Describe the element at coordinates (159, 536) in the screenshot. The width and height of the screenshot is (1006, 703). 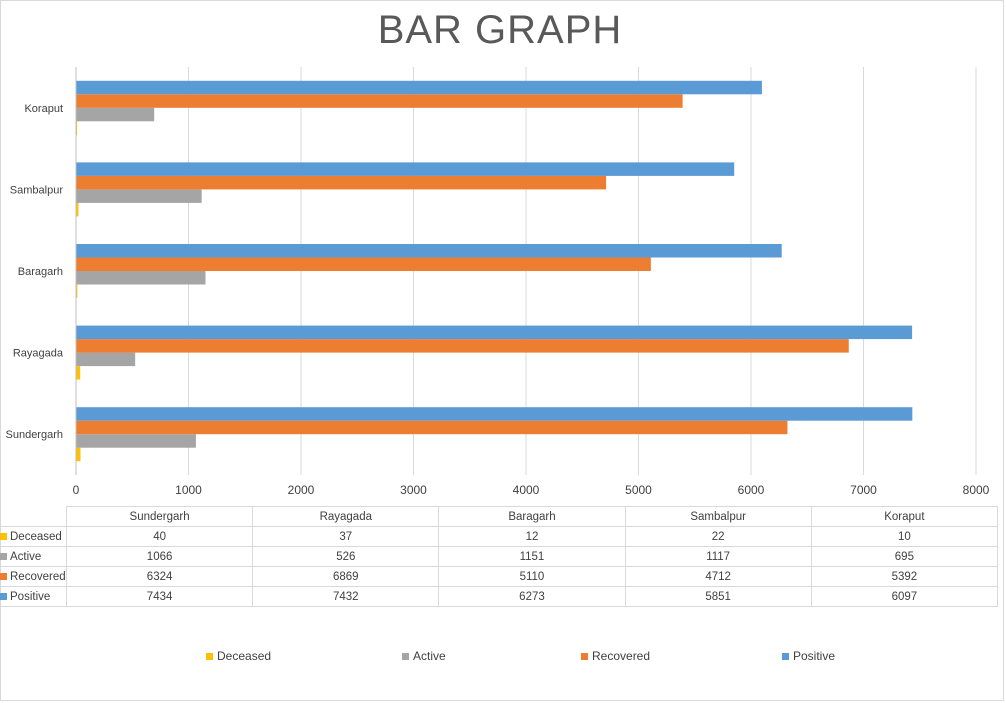
I see `data-table-cell: 40` at that location.